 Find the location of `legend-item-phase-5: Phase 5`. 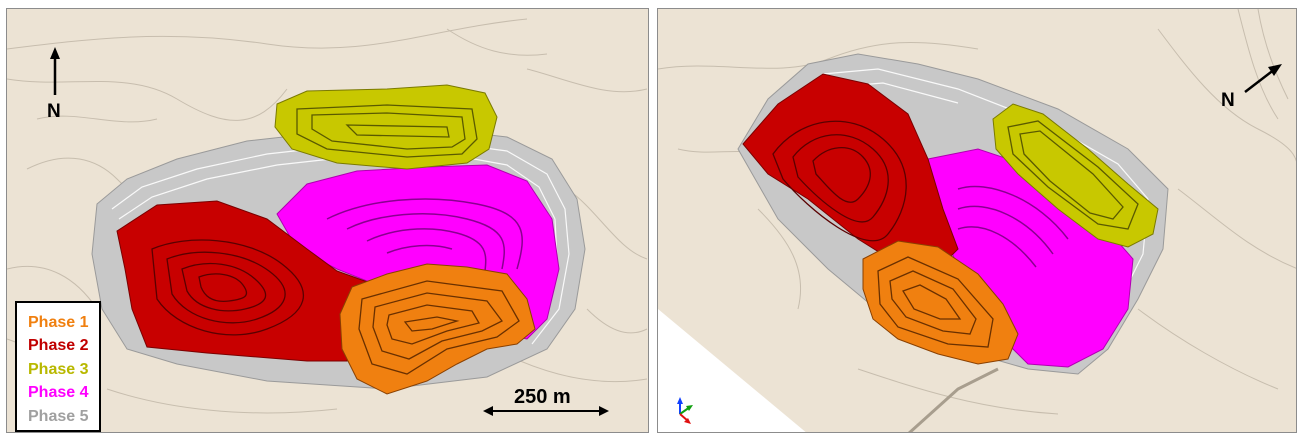

legend-item-phase-5: Phase 5 is located at coordinates (58, 416).